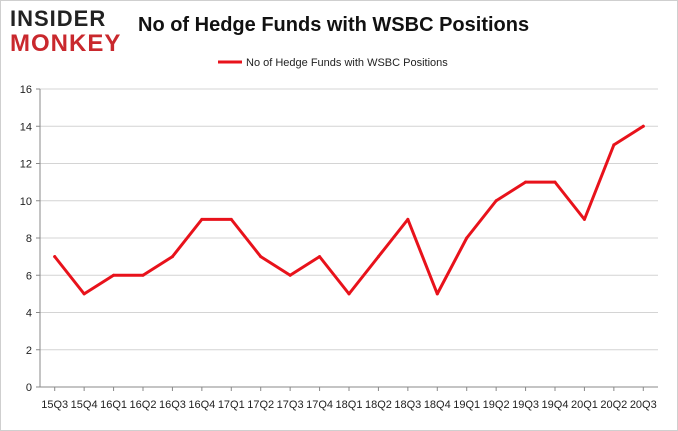 This screenshot has width=678, height=431. What do you see at coordinates (555, 405) in the screenshot?
I see `x-tick-label: 19Q4` at bounding box center [555, 405].